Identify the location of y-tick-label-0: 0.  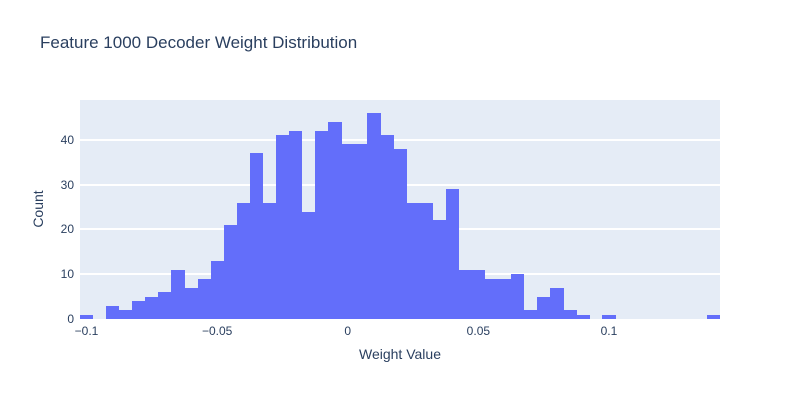
(70, 319).